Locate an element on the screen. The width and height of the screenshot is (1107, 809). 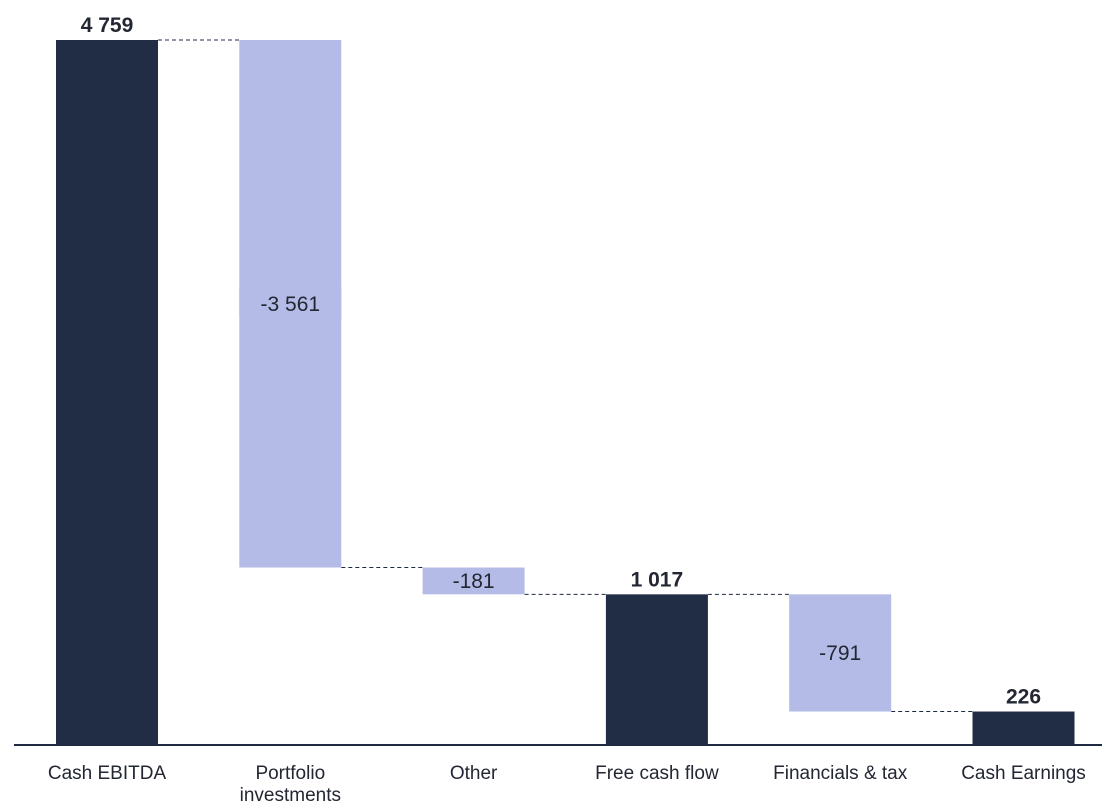
data-label: -3 561 is located at coordinates (291, 304).